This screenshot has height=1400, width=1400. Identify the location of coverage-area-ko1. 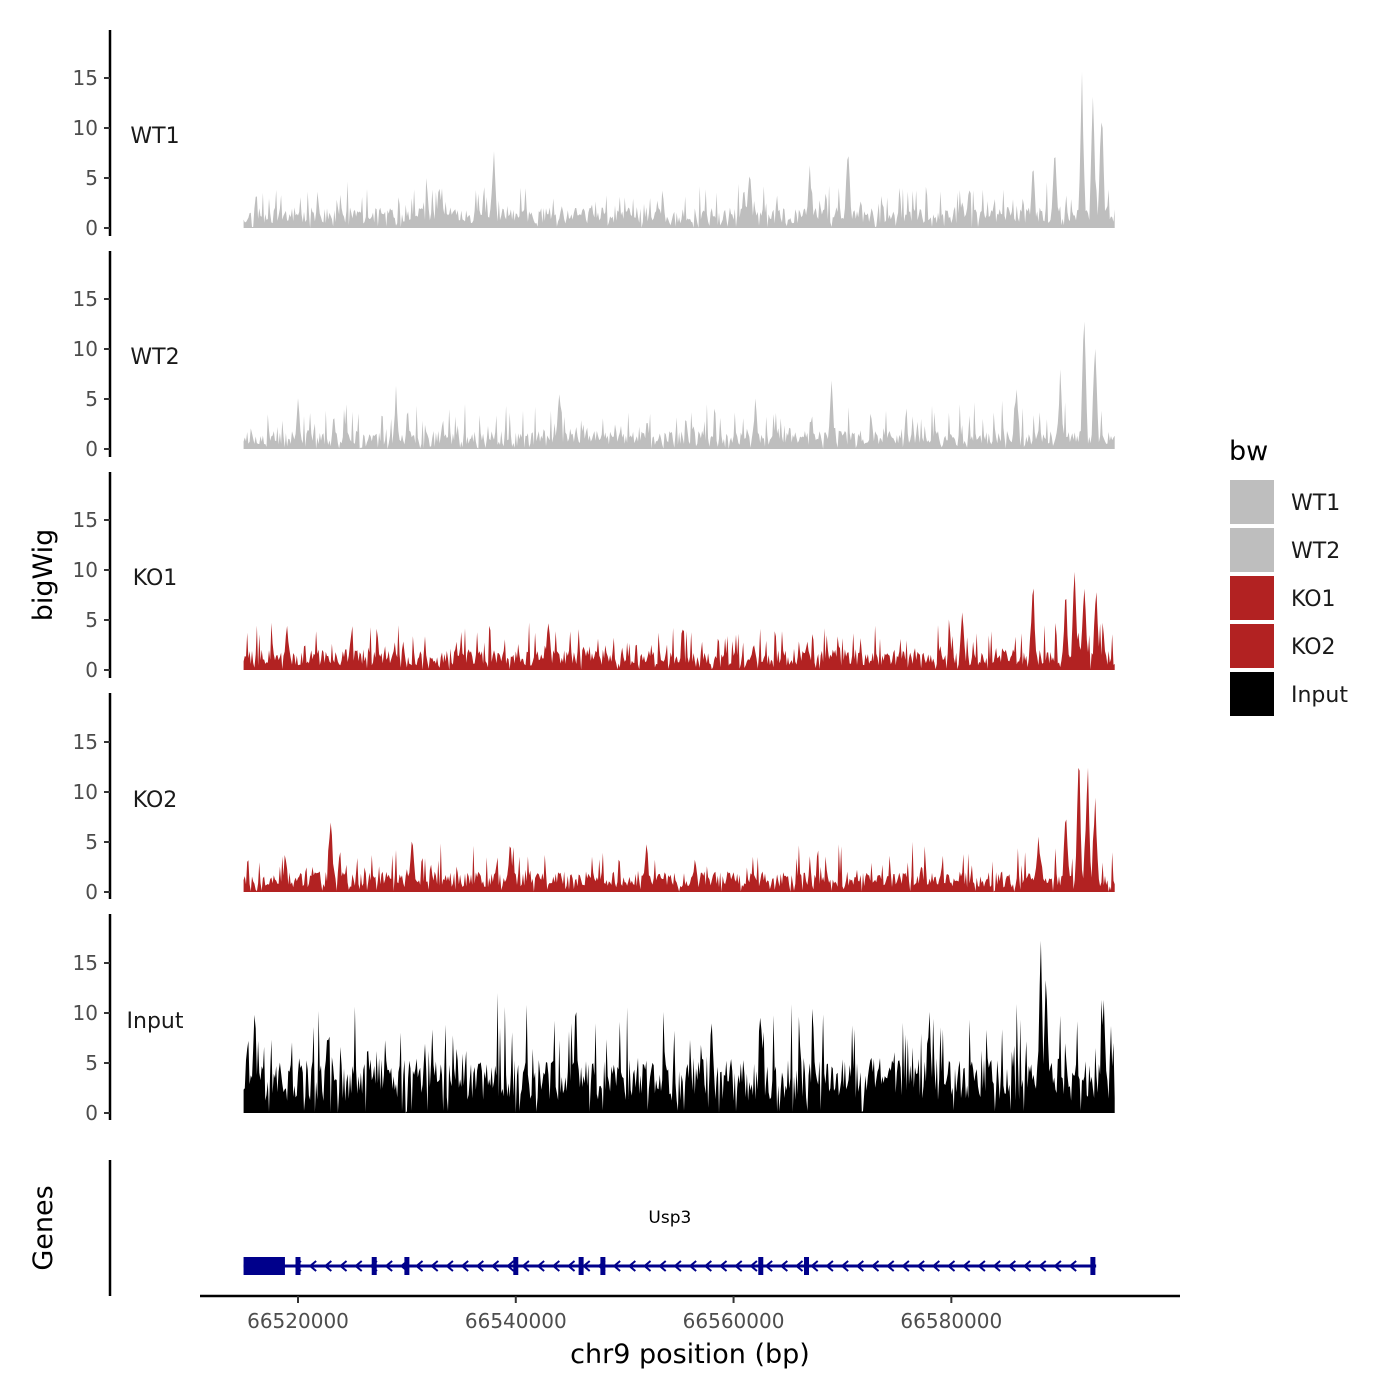
(679, 620).